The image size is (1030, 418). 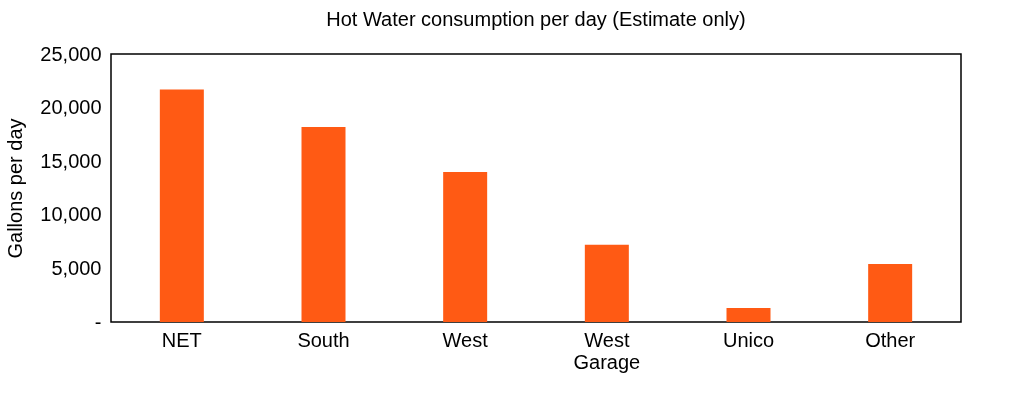 What do you see at coordinates (98, 321) in the screenshot?
I see `y-tick-label: -` at bounding box center [98, 321].